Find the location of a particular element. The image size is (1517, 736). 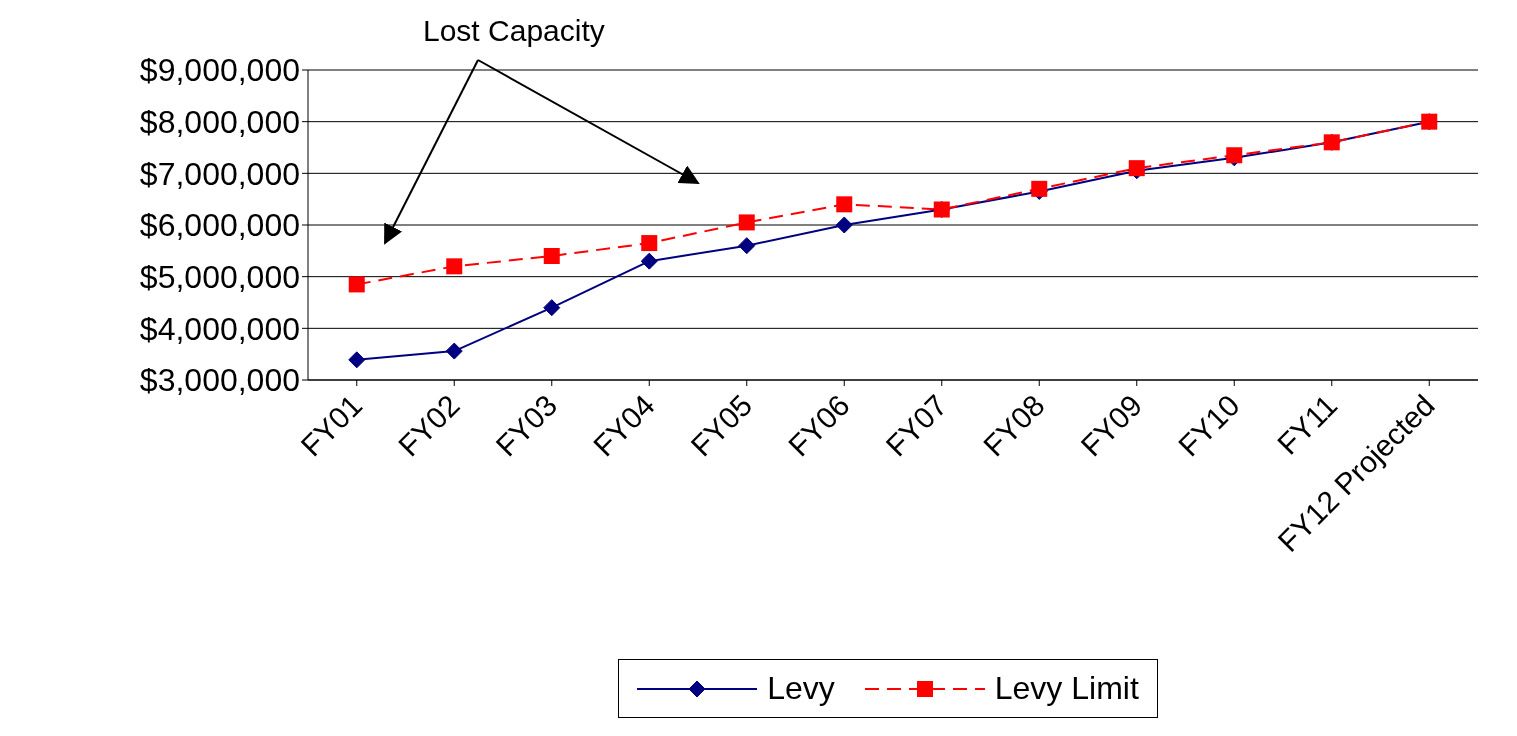

y-tick-label: $4,000,000 is located at coordinates (219, 328).